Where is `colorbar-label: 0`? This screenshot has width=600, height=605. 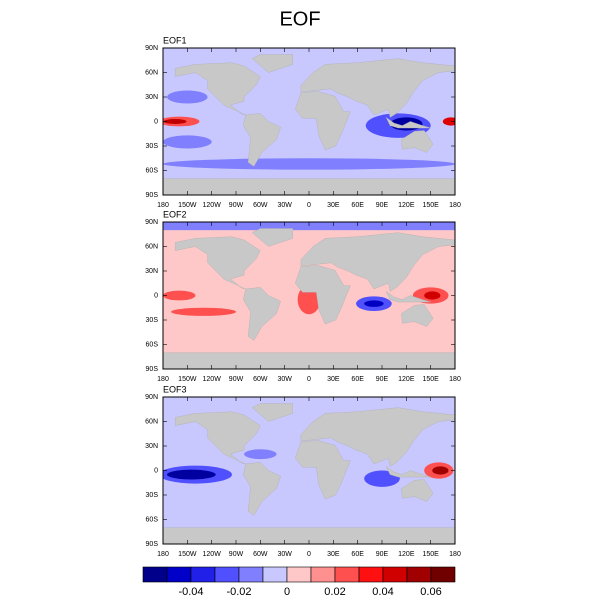
colorbar-label: 0 is located at coordinates (287, 592).